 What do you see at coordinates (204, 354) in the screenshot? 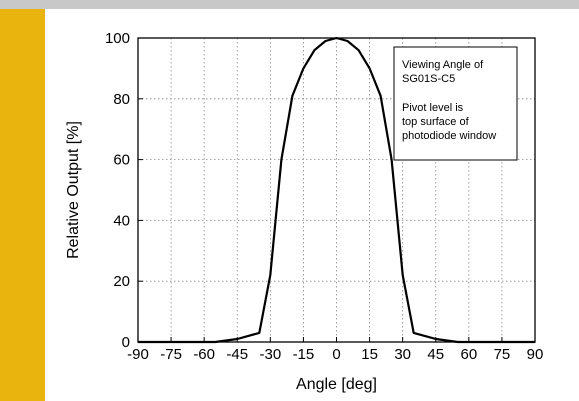
I see `x-tick-label: -60` at bounding box center [204, 354].